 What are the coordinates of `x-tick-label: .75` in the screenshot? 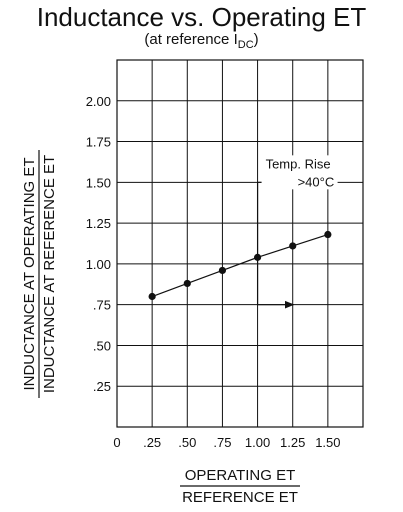 It's located at (222, 442).